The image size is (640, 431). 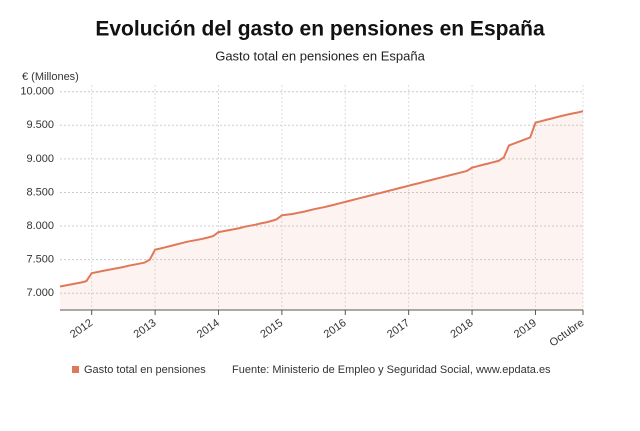 I want to click on y-tick-label: 9.000, so click(x=40, y=159).